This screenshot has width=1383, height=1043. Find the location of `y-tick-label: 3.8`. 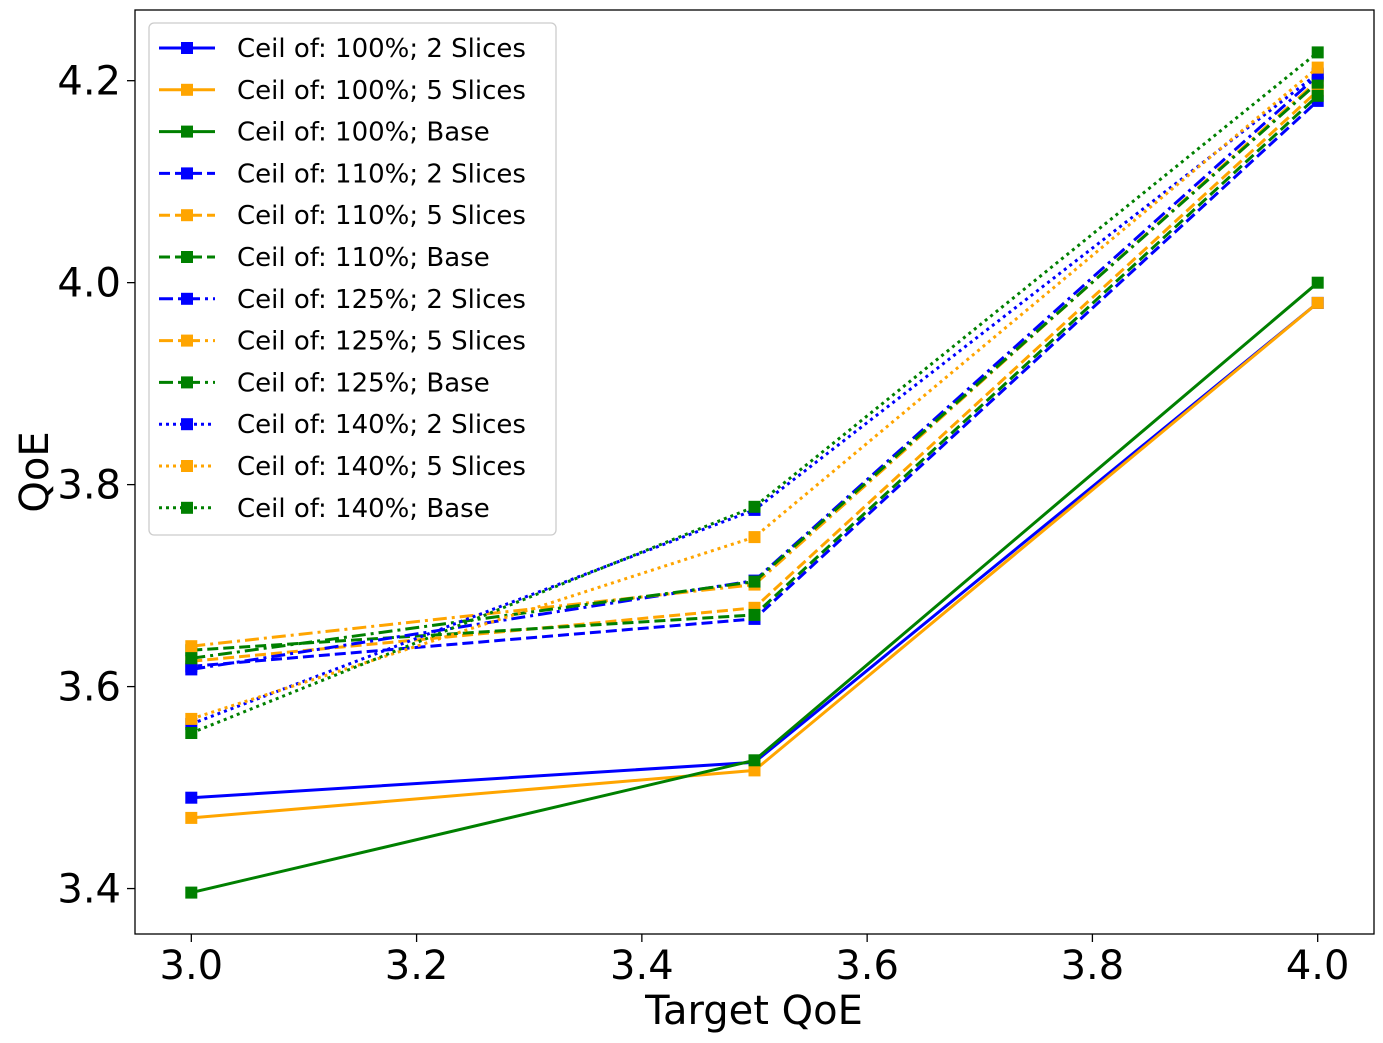

y-tick-label: 3.8 is located at coordinates (89, 486).